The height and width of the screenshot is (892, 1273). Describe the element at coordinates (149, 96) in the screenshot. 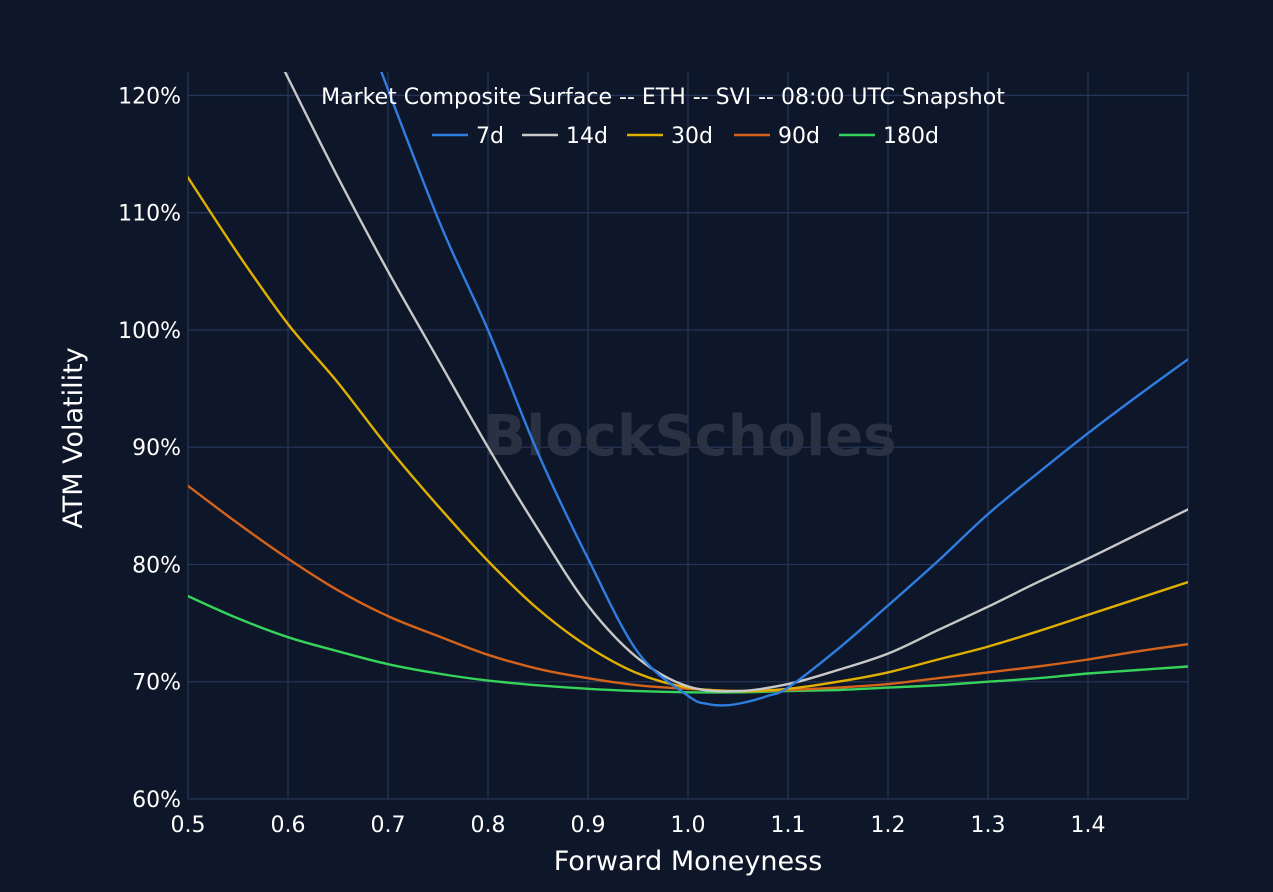

I see `y-tick-label: 120%` at that location.